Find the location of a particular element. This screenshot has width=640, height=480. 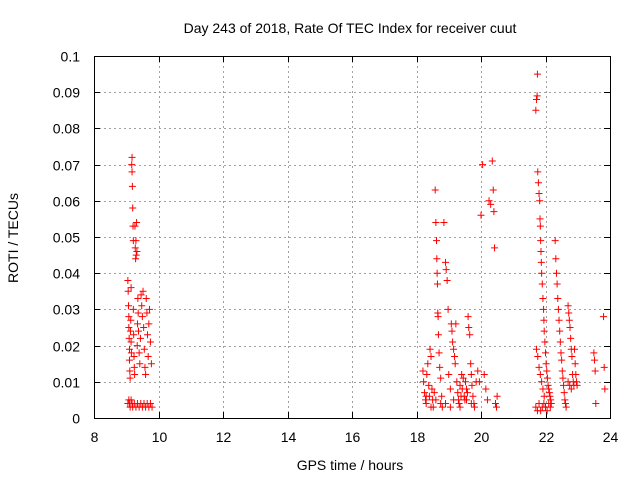

x-tick-label: 22 is located at coordinates (547, 437).